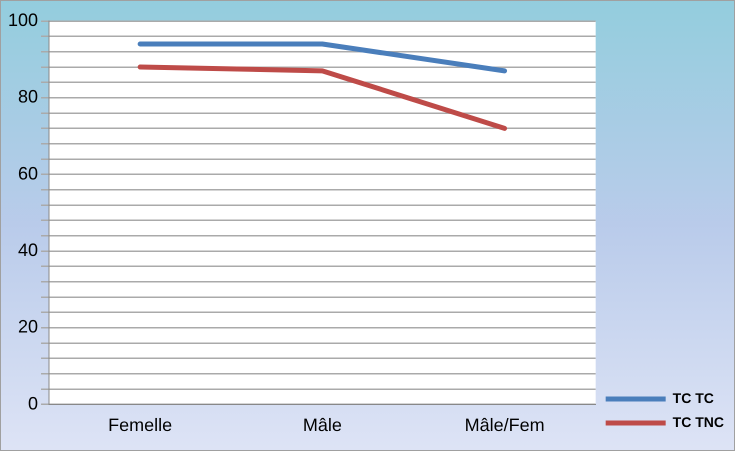 The width and height of the screenshot is (735, 451). Describe the element at coordinates (504, 425) in the screenshot. I see `x-tick-label: Mâle/Fem` at that location.